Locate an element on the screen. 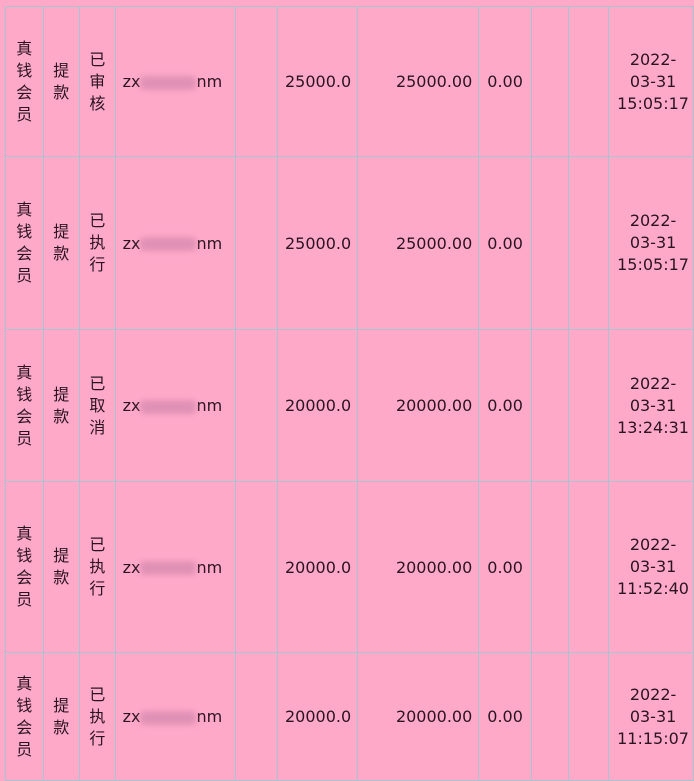 The image size is (694, 781). status-cell: 已取消 is located at coordinates (97, 405).